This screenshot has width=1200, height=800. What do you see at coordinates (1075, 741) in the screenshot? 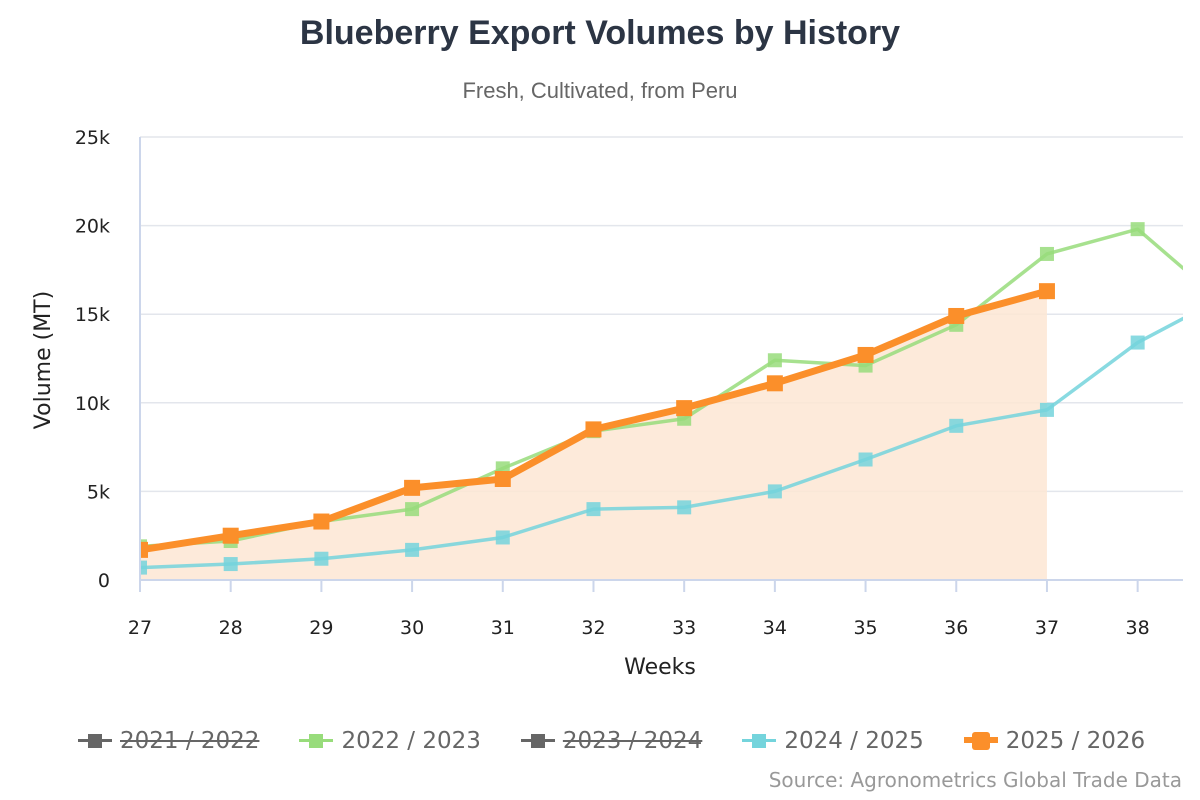
I see `legend-label: 2025 / 2026` at bounding box center [1075, 741].